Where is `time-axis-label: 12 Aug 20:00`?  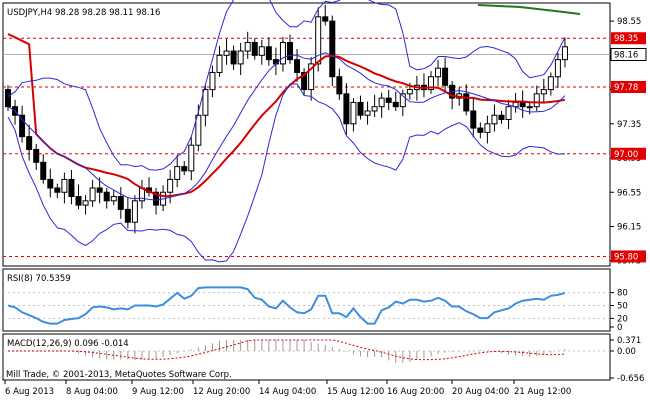
time-axis-label: 12 Aug 20:00 is located at coordinates (221, 392).